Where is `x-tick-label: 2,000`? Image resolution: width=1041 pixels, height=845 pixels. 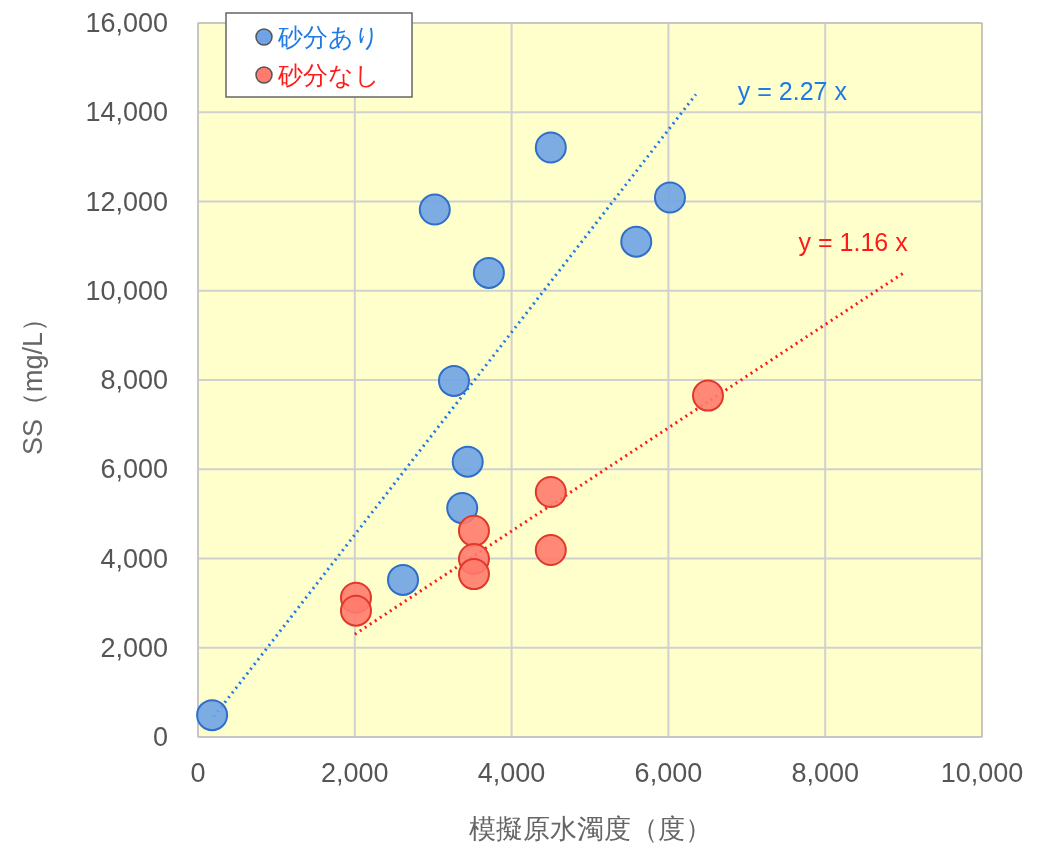
x-tick-label: 2,000 is located at coordinates (355, 773).